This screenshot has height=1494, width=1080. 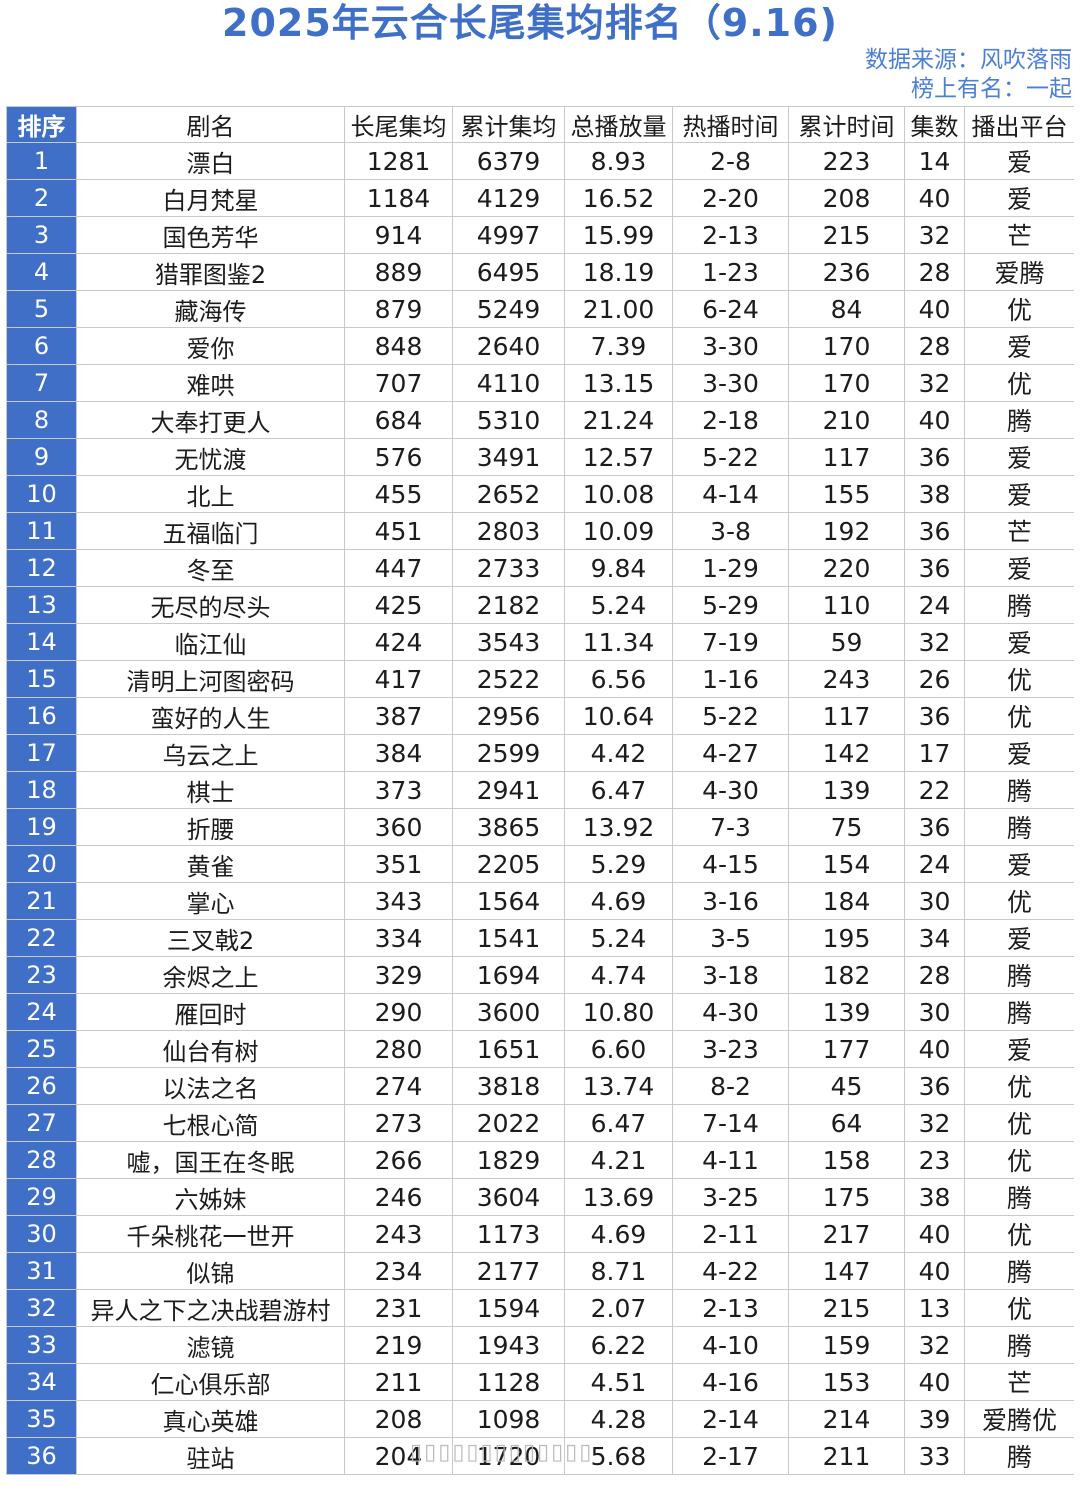 What do you see at coordinates (730, 716) in the screenshot?
I see `cell-air-date: 5-22` at bounding box center [730, 716].